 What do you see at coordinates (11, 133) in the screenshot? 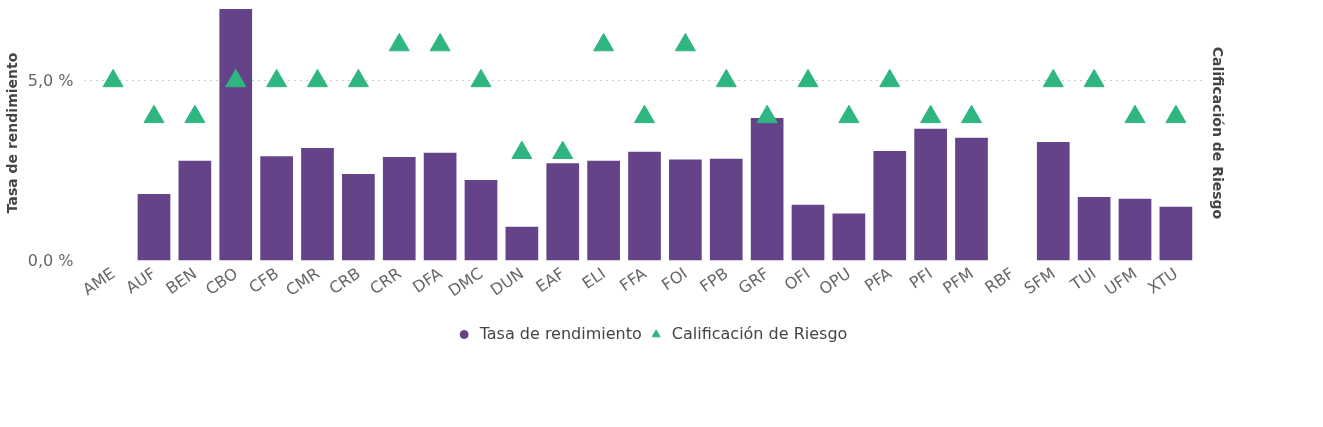
I see `y-axis-title: Tasa de rendimiento` at bounding box center [11, 133].